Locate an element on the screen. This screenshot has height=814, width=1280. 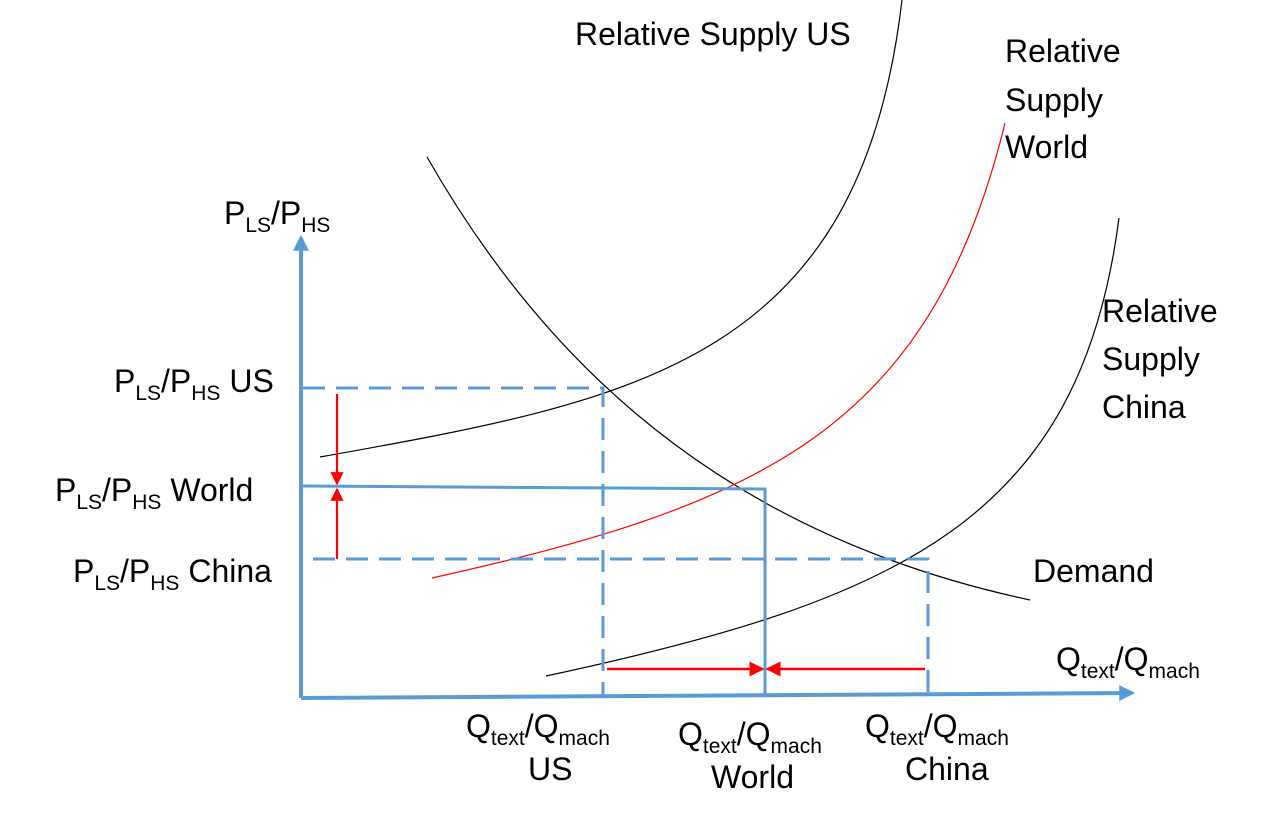
quantity-label-us: Qtext/Qmach US is located at coordinates (538, 747).